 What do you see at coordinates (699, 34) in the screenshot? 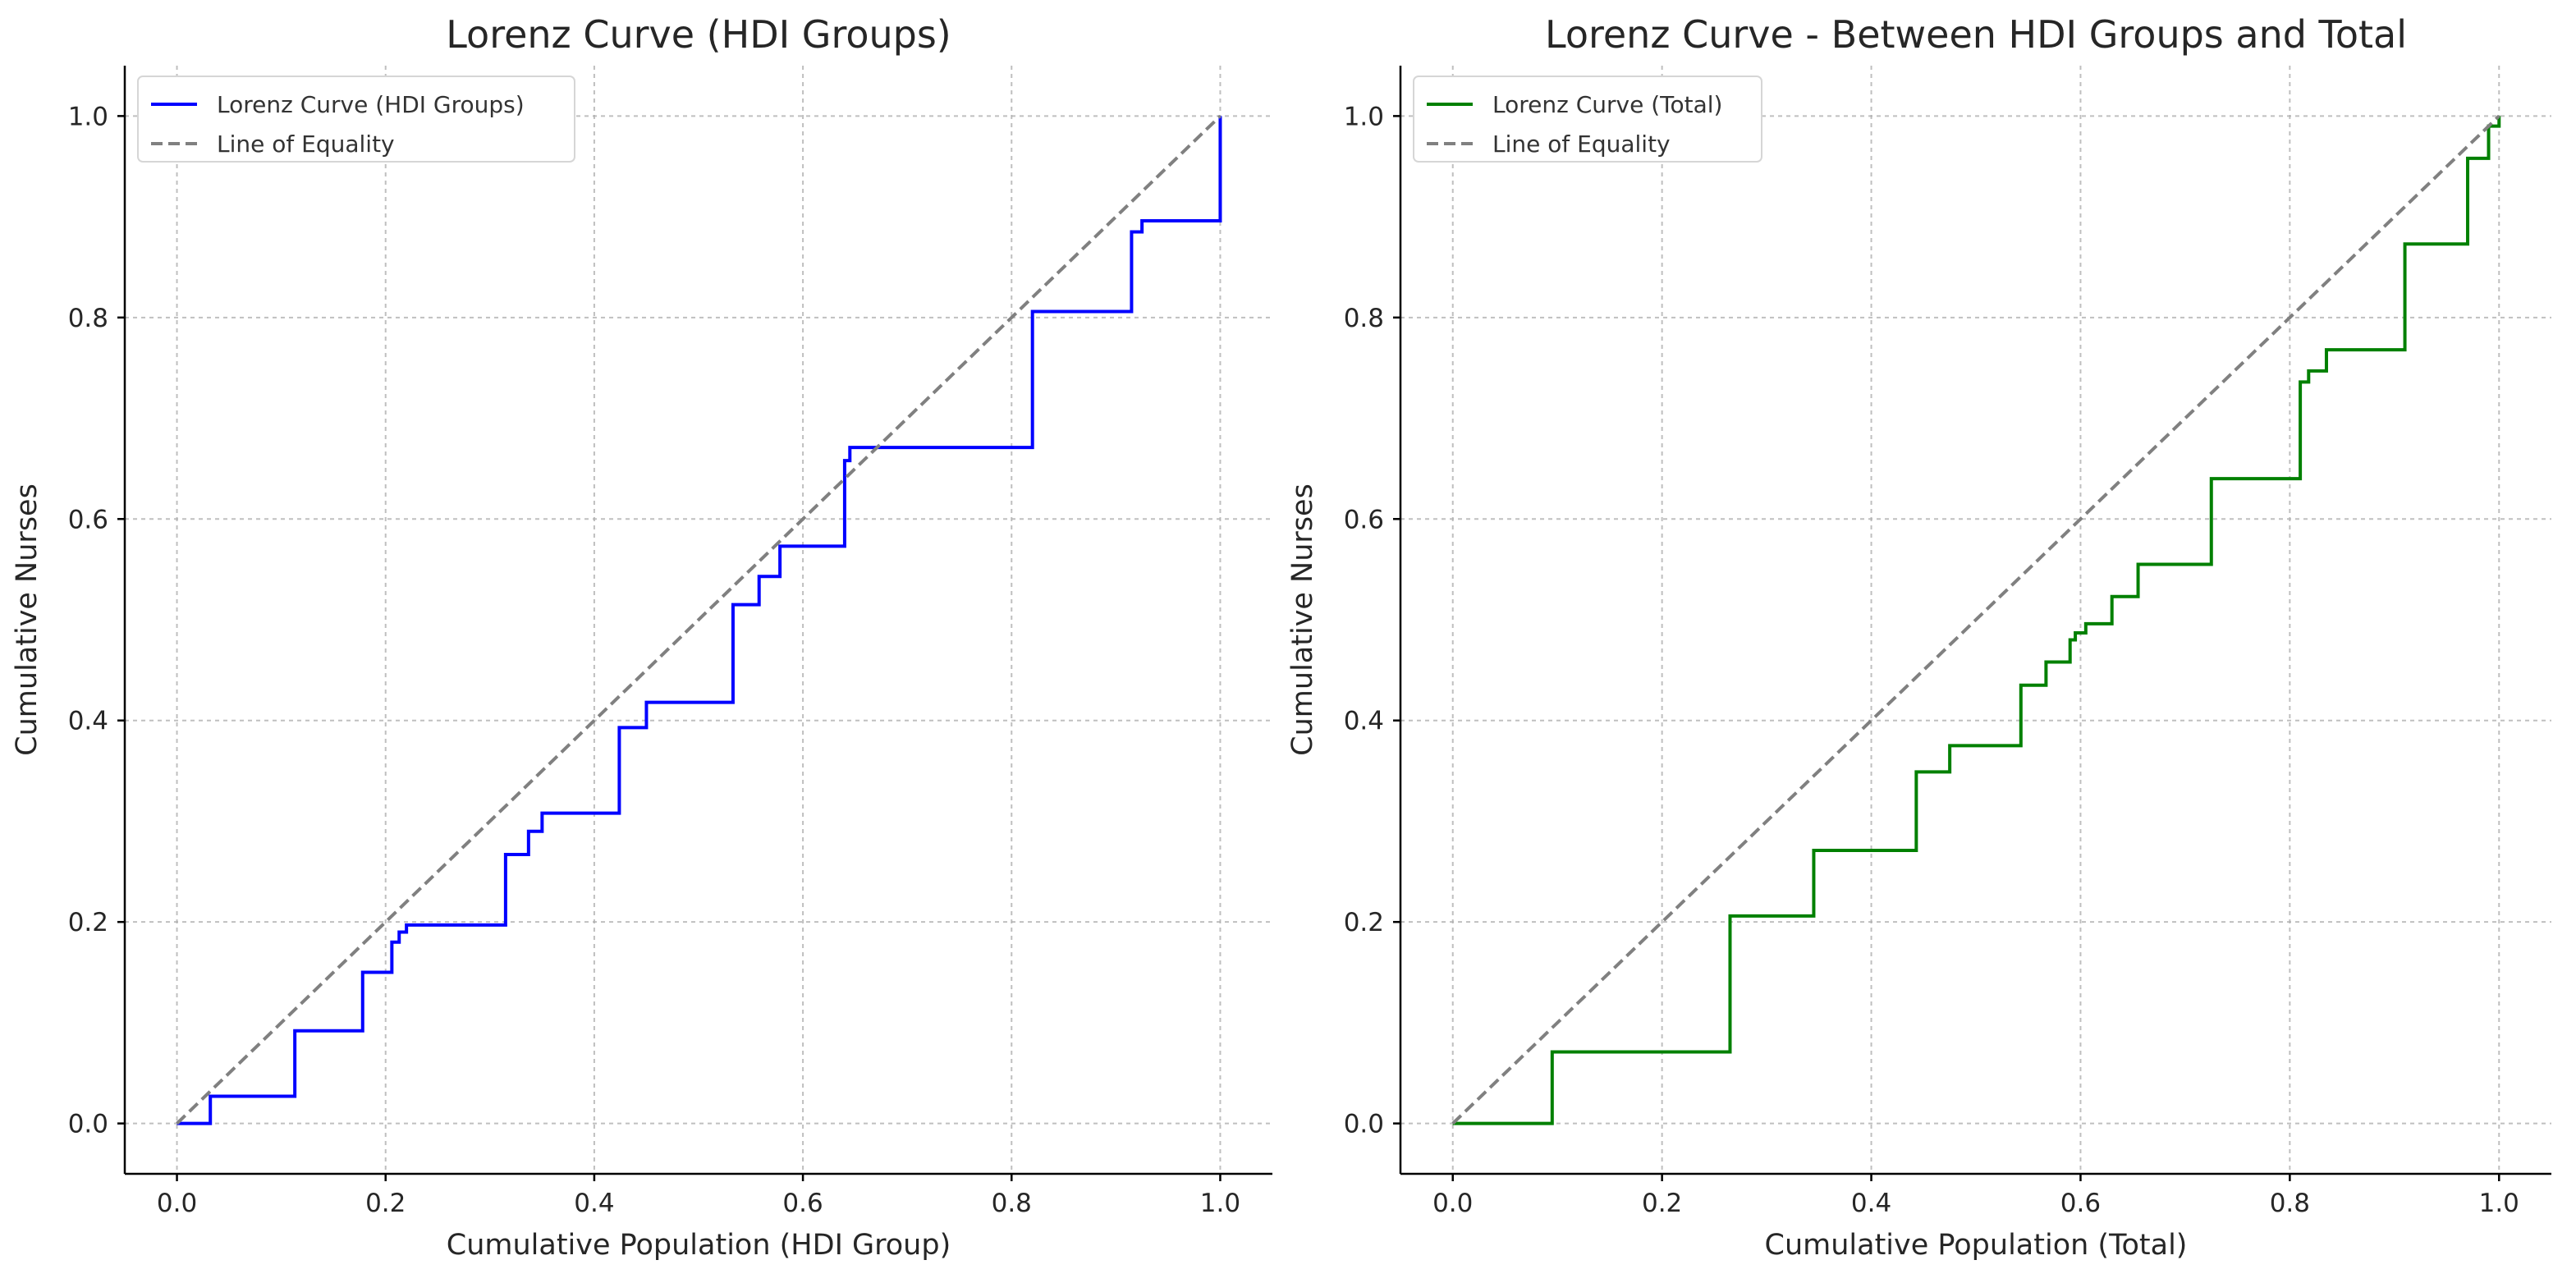
I see `chart-title: Lorenz Curve (HDI Groups)` at bounding box center [699, 34].